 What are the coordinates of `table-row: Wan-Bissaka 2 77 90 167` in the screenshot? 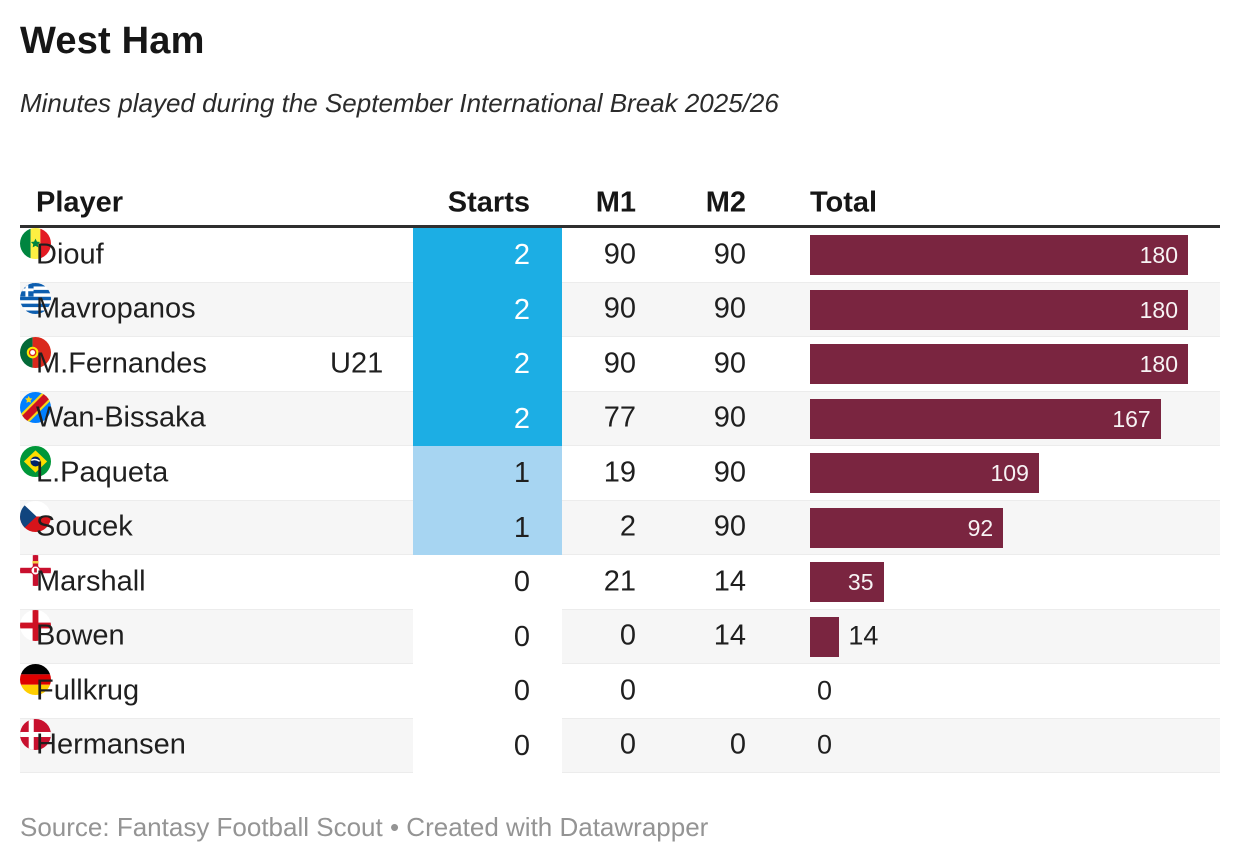 It's located at (620, 418).